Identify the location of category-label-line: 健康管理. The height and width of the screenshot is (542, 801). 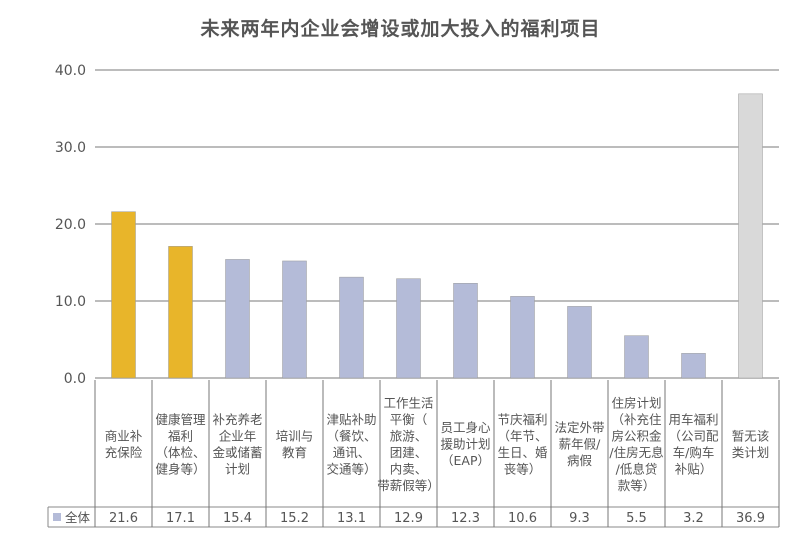
(180, 419).